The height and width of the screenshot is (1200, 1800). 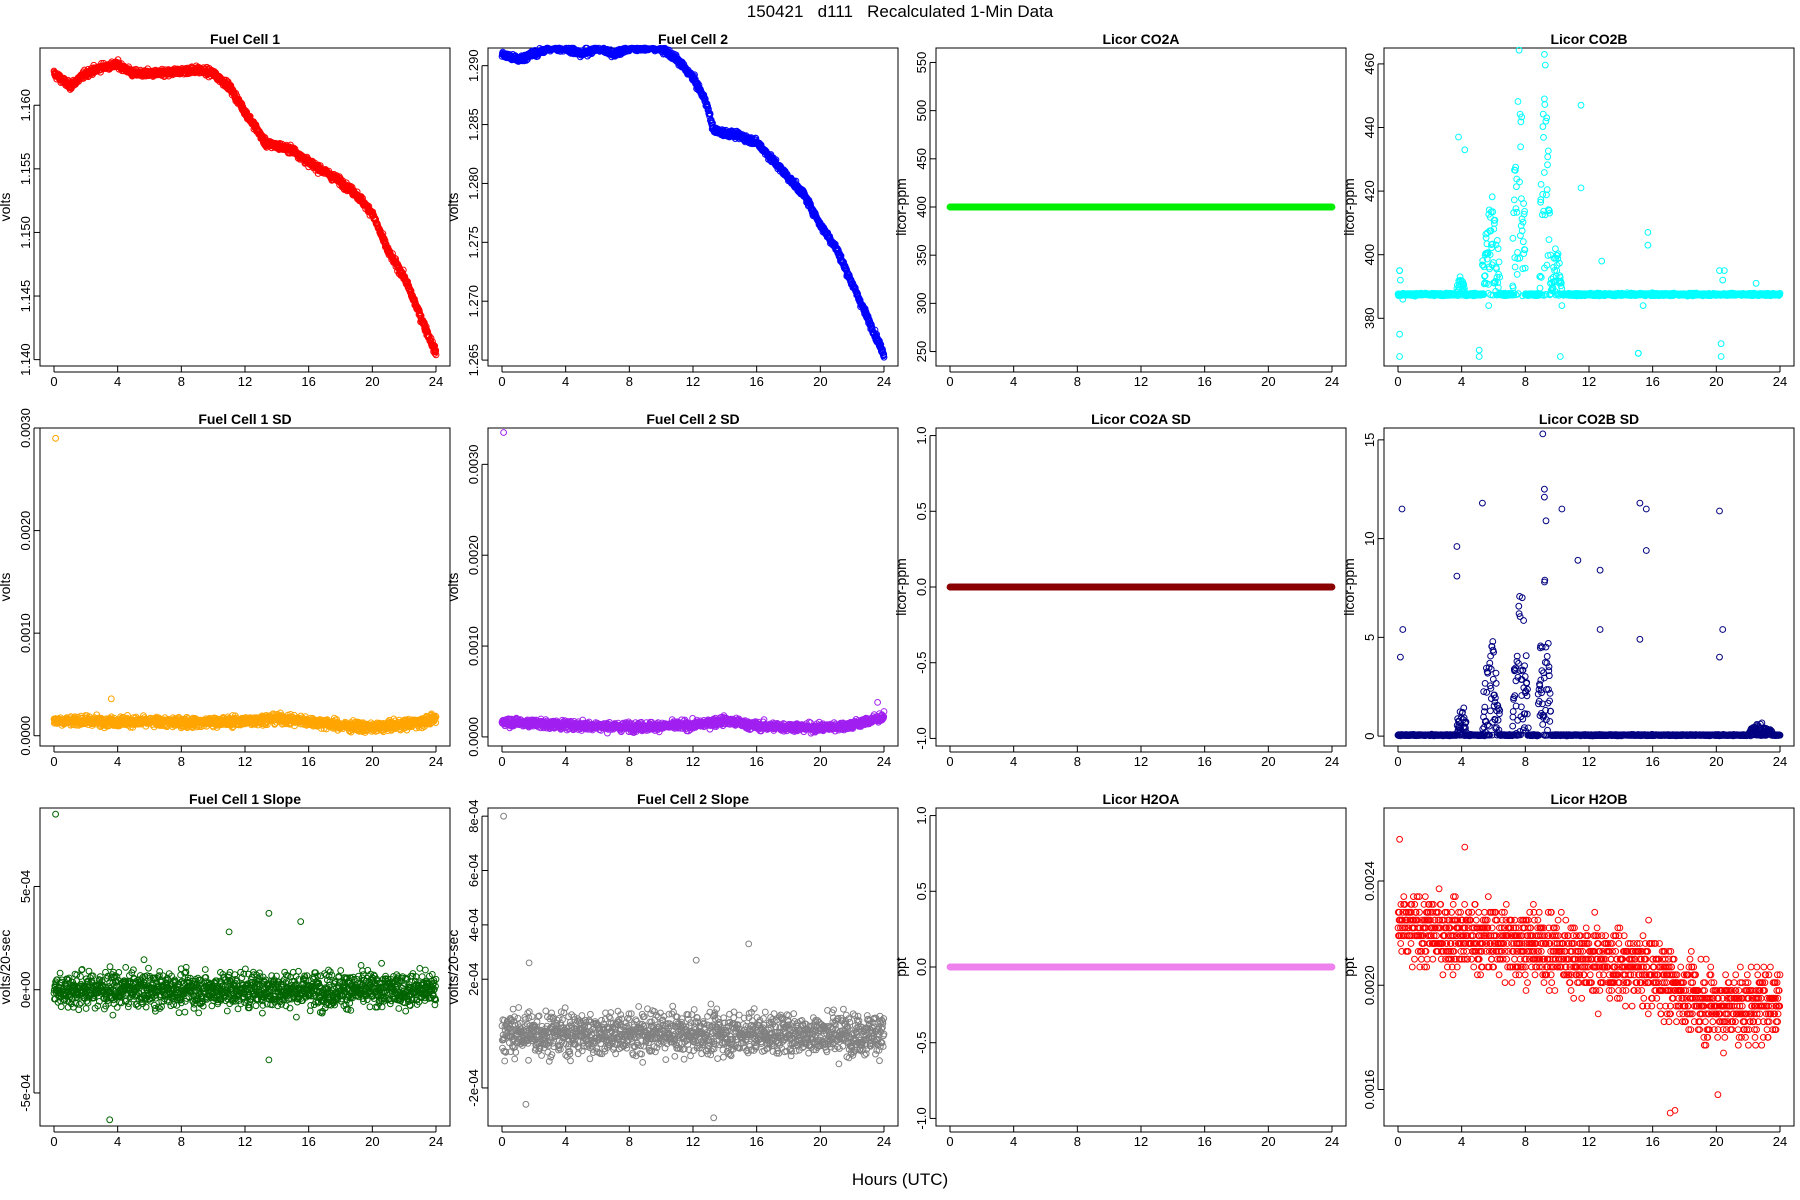 I want to click on y-tick-label: 440, so click(x=1369, y=128).